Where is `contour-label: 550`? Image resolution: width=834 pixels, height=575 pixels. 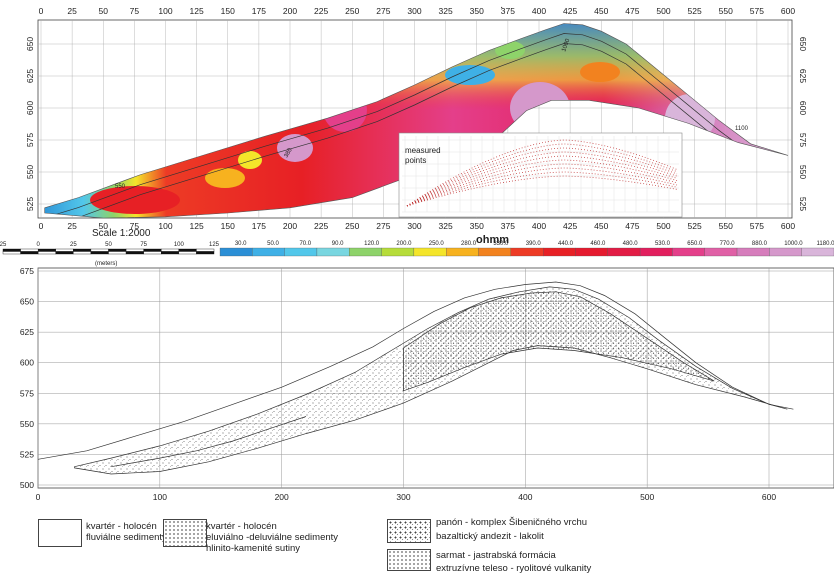 contour-label: 550 is located at coordinates (120, 187).